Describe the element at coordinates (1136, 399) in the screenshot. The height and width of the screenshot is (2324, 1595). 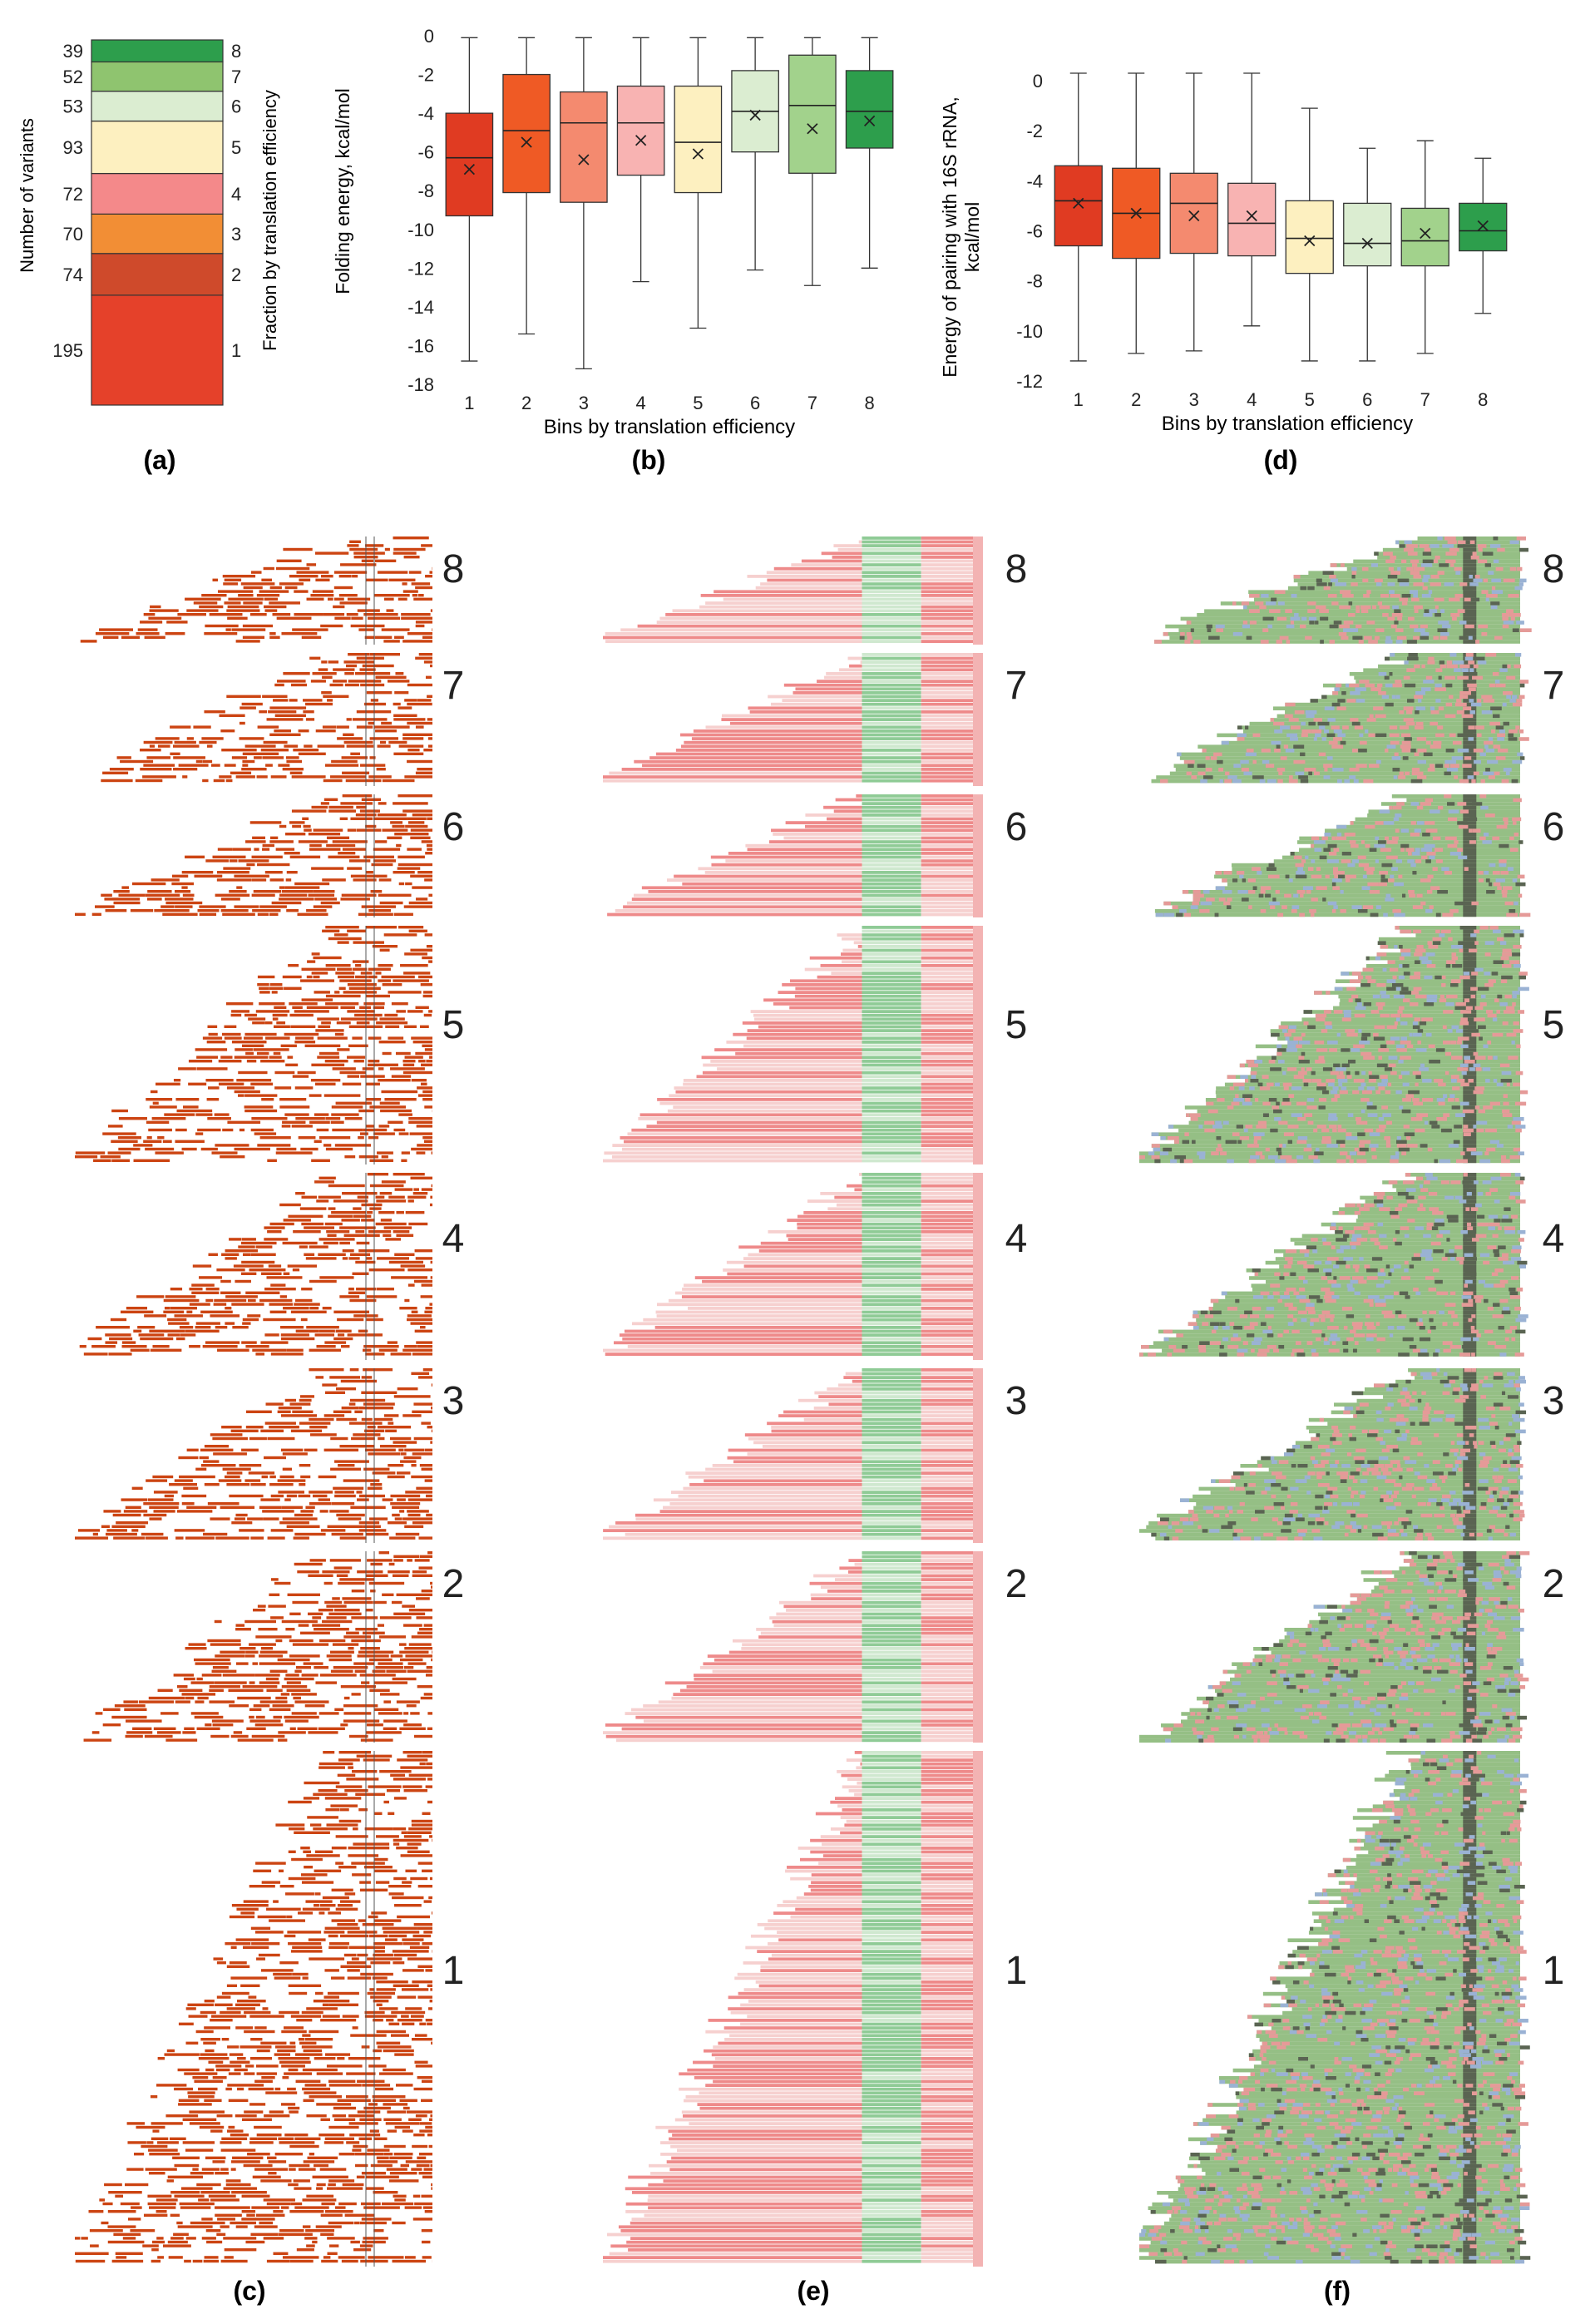
I see `x-tick-label: 2` at that location.